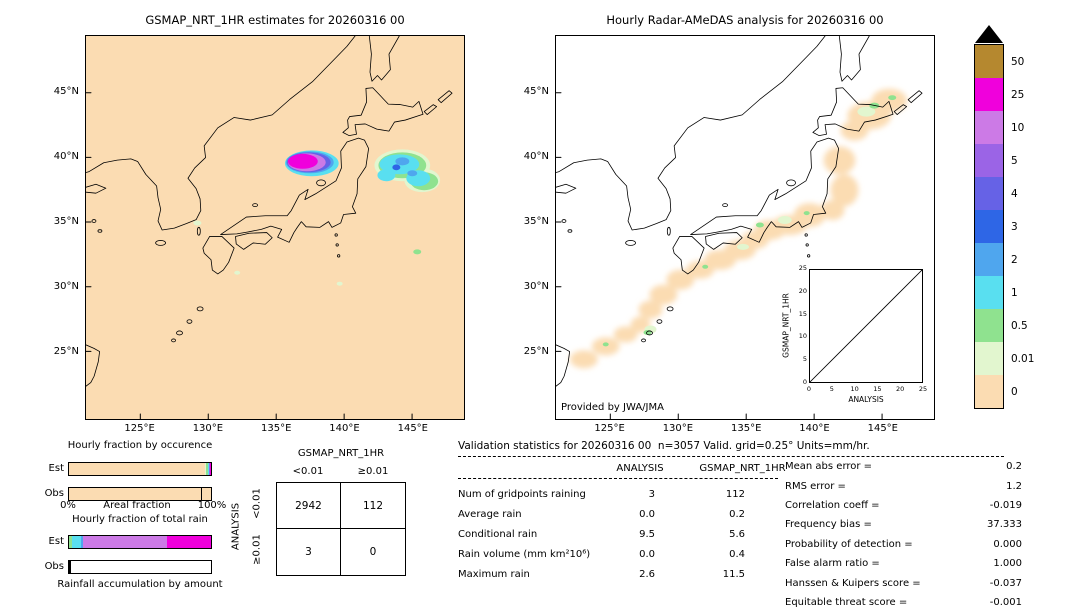 The width and height of the screenshot is (1080, 612). Describe the element at coordinates (54, 493) in the screenshot. I see `bar-row-label: Obs` at that location.